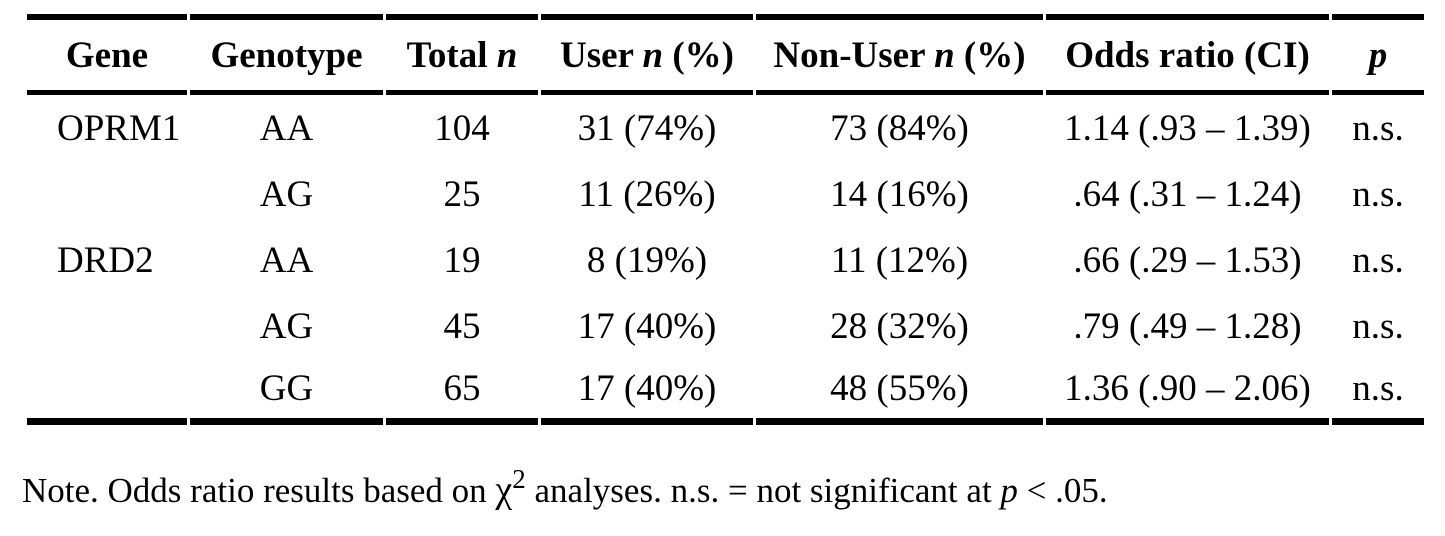  Describe the element at coordinates (854, 55) in the screenshot. I see `header-label: Non-User` at that location.